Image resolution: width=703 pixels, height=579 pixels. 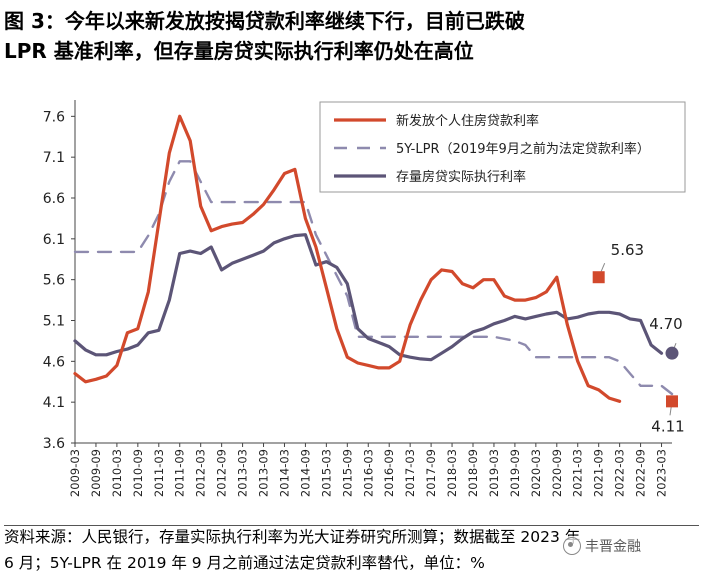 I want to click on wechat-icon, so click(x=572, y=546).